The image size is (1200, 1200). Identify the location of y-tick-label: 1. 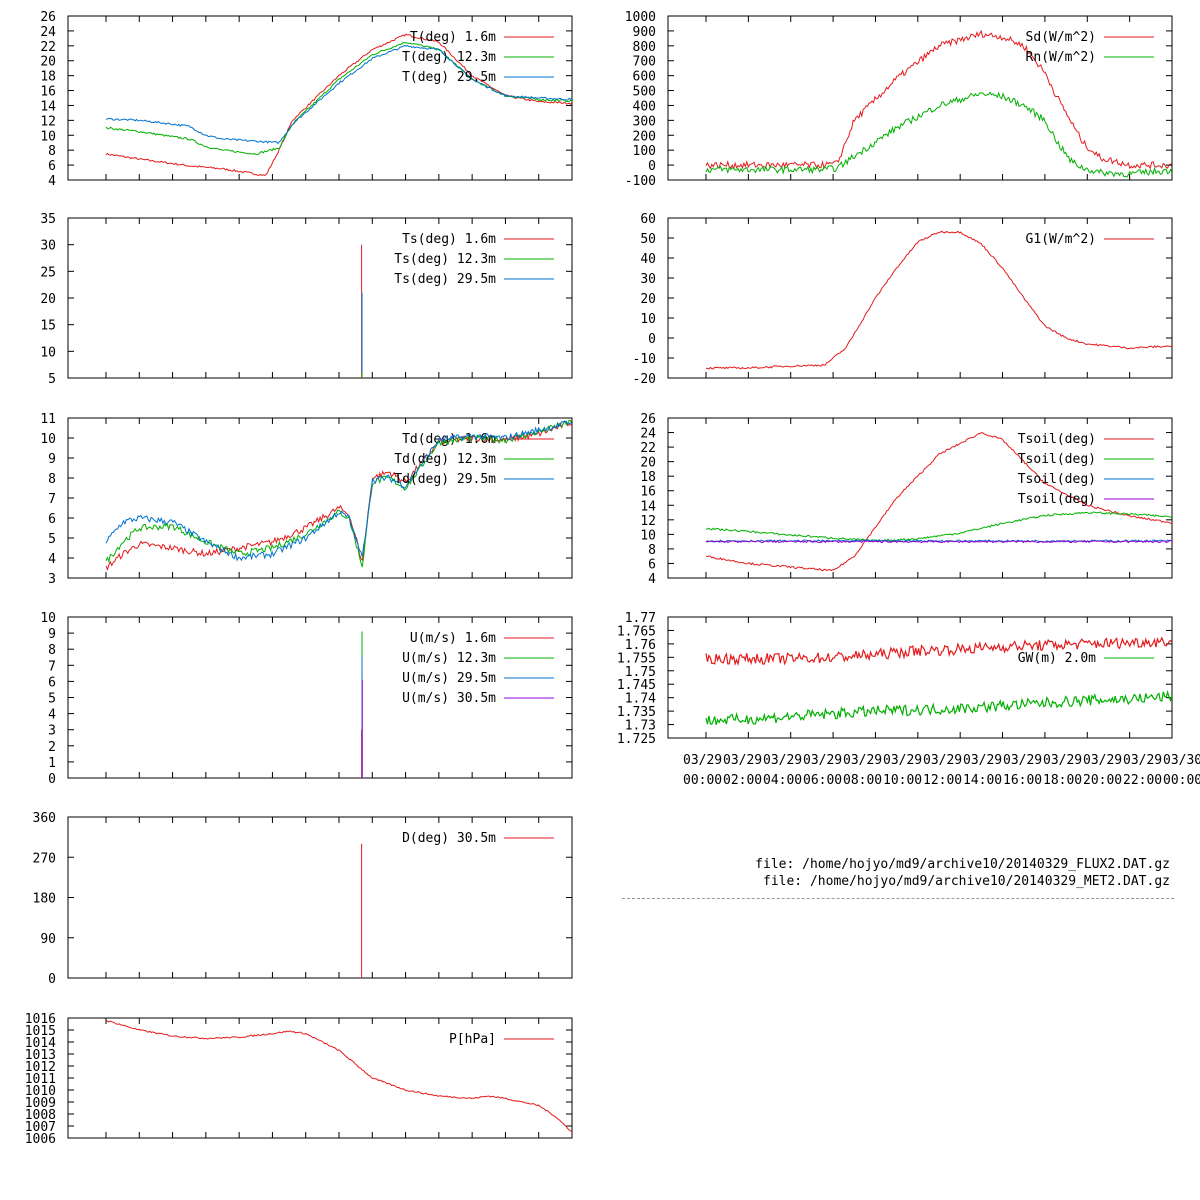
(52, 763).